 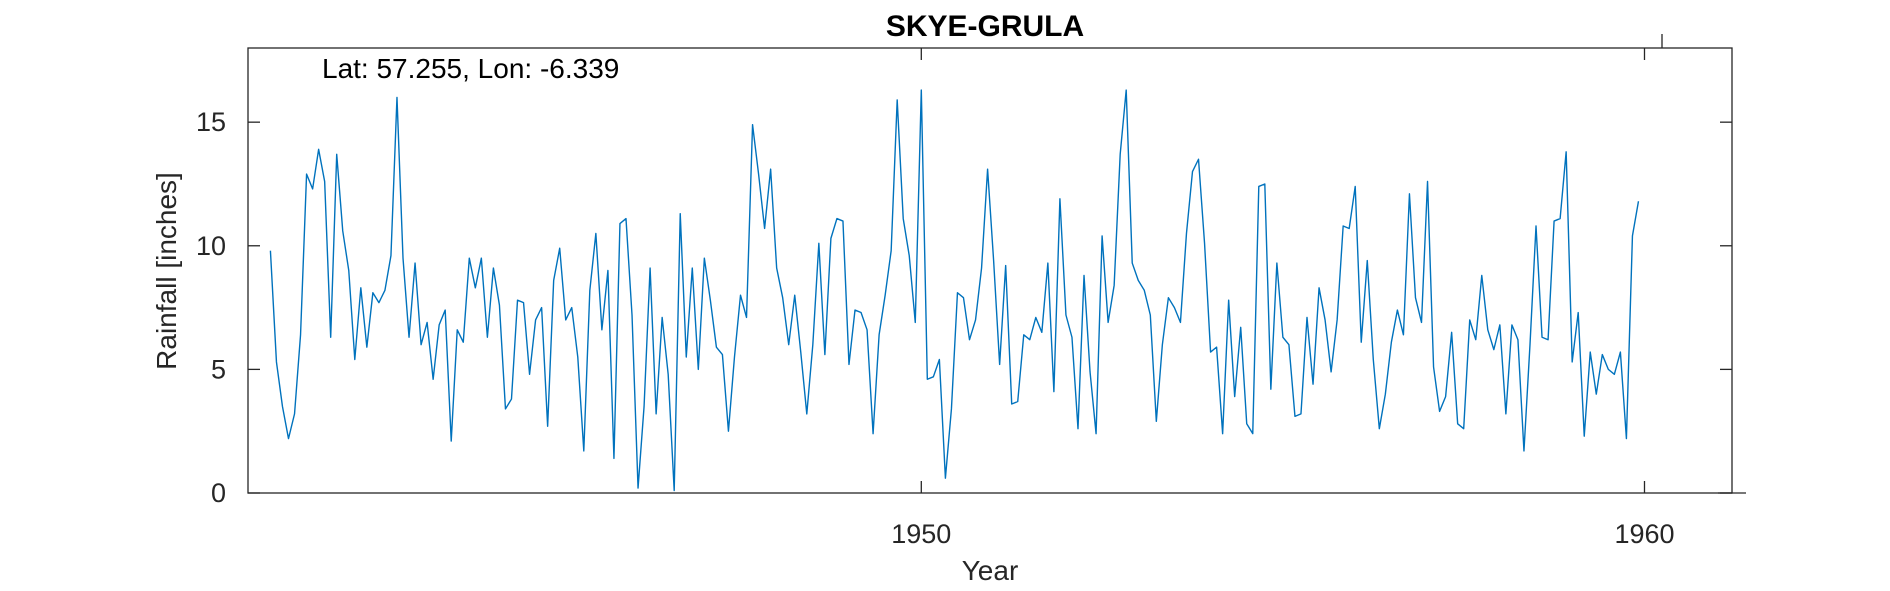 What do you see at coordinates (470, 68) in the screenshot?
I see `location-annotation: Lat: 57.255, Lon: -6.339` at bounding box center [470, 68].